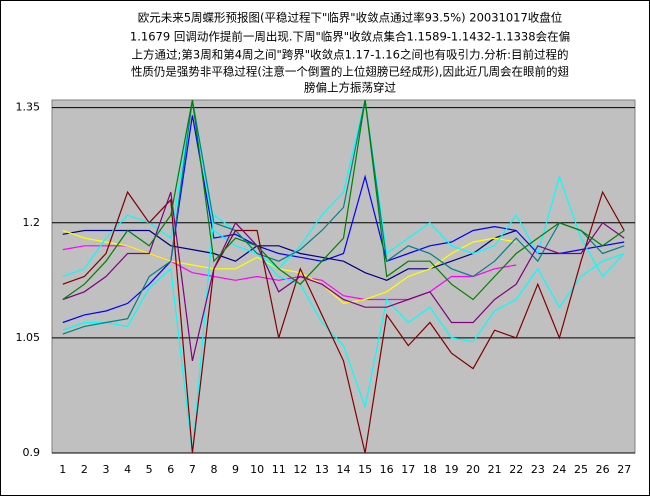  Describe the element at coordinates (344, 469) in the screenshot. I see `x-tick-label: 14` at that location.